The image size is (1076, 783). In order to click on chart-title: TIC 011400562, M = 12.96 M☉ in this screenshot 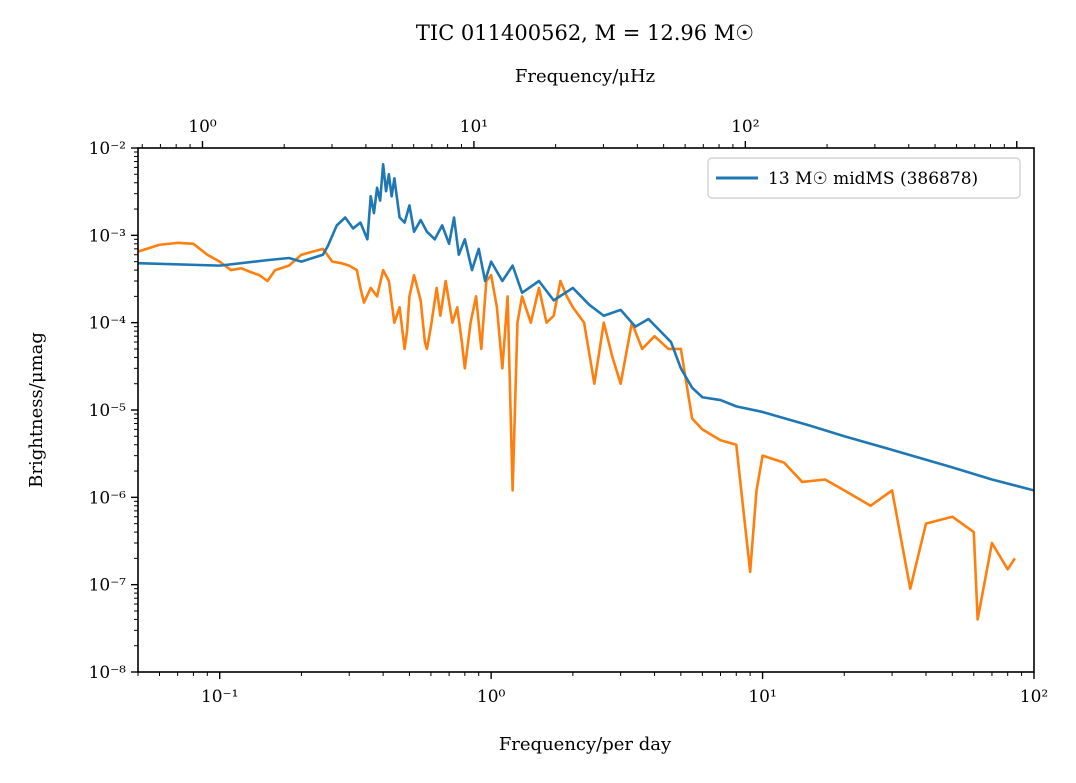, I will do `click(585, 33)`.